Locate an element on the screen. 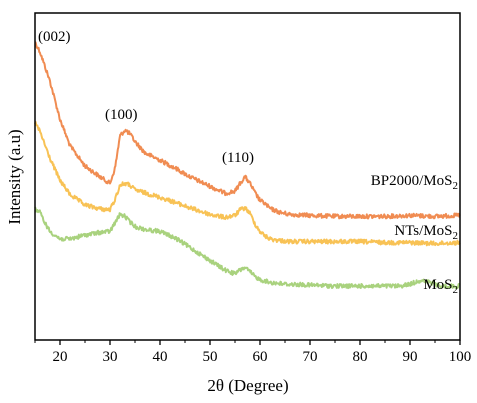  x-tick-layer: 20 30 40 50 60 70 80 90 100 is located at coordinates (253, 352).